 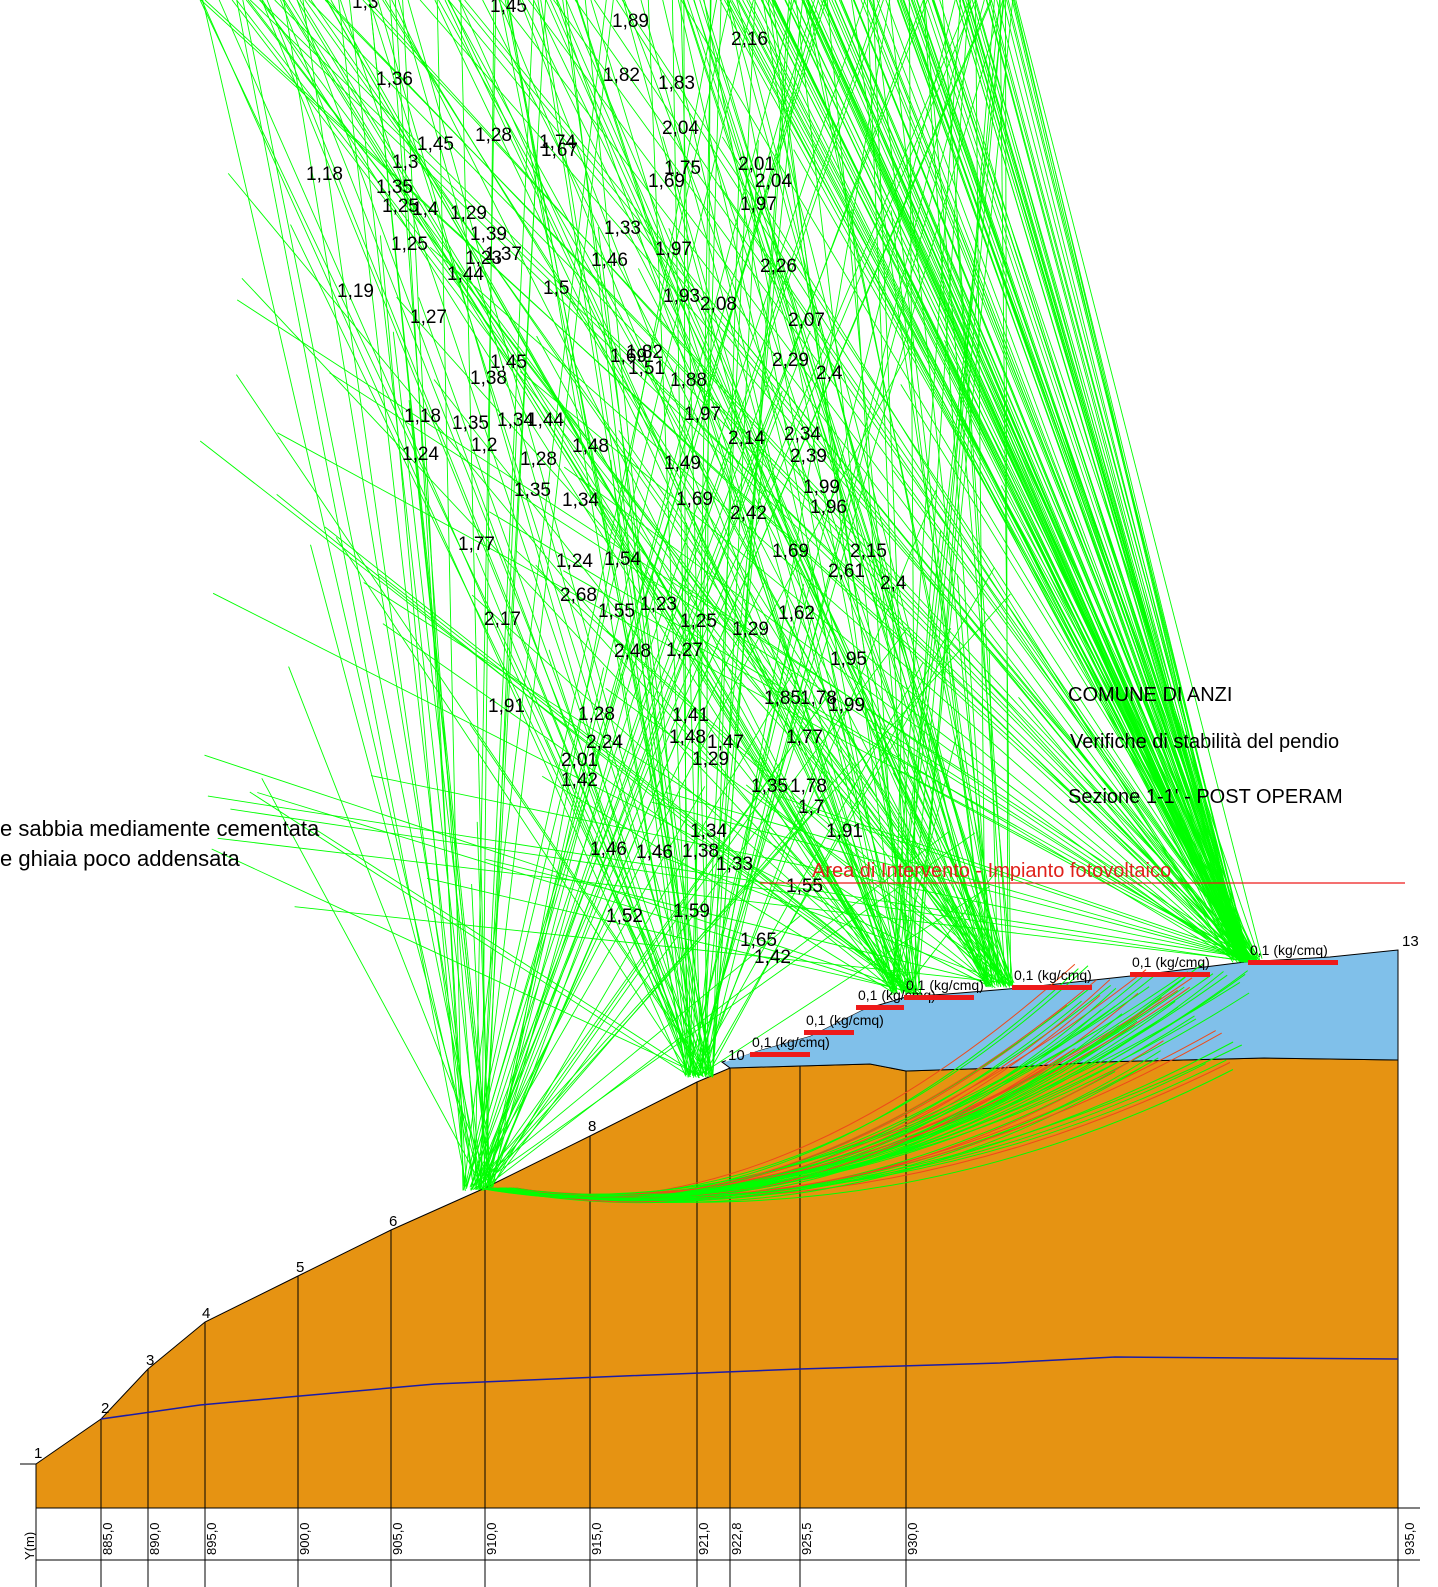 I want to click on safety-factor-label: 1,88, so click(x=688, y=380).